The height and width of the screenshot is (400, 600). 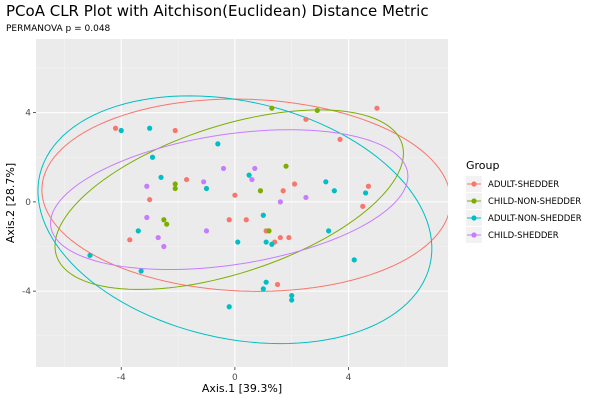 What do you see at coordinates (28, 114) in the screenshot?
I see `y-tick-label: 4` at bounding box center [28, 114].